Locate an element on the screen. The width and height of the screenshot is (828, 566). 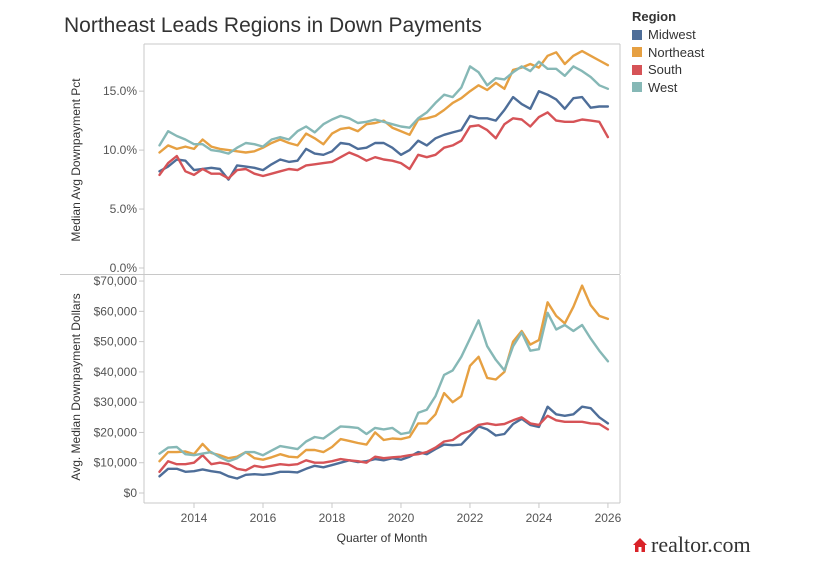
legend-swatch-south is located at coordinates (637, 69).